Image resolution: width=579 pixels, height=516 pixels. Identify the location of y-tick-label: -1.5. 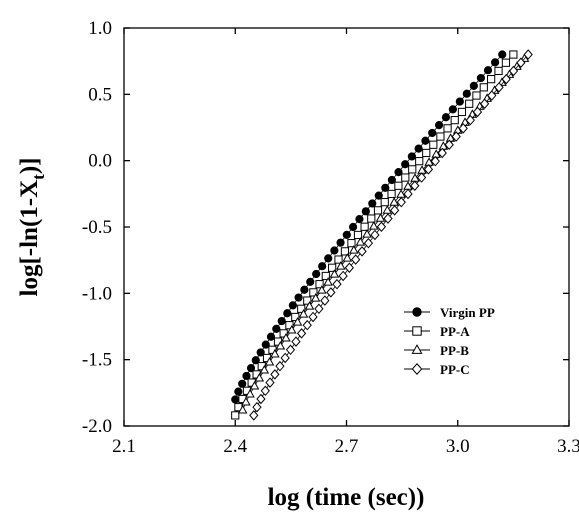
(97, 360).